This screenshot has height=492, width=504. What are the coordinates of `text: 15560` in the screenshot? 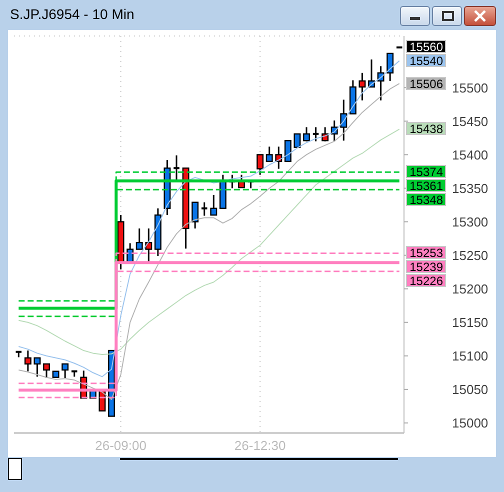 It's located at (426, 47).